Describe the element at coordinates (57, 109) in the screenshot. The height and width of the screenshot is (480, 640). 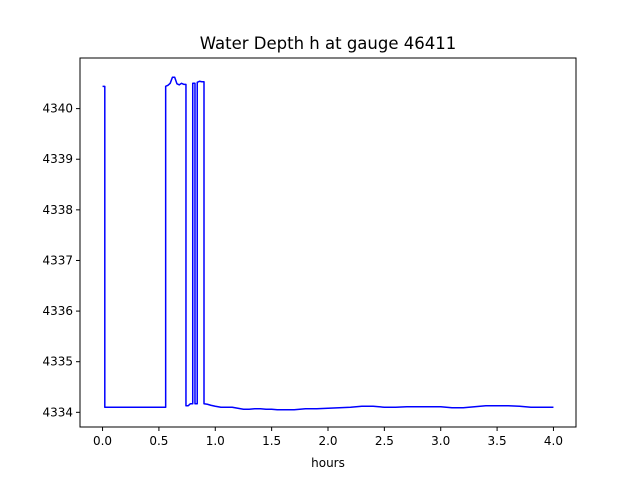
I see `y-tick-label: 4340` at that location.